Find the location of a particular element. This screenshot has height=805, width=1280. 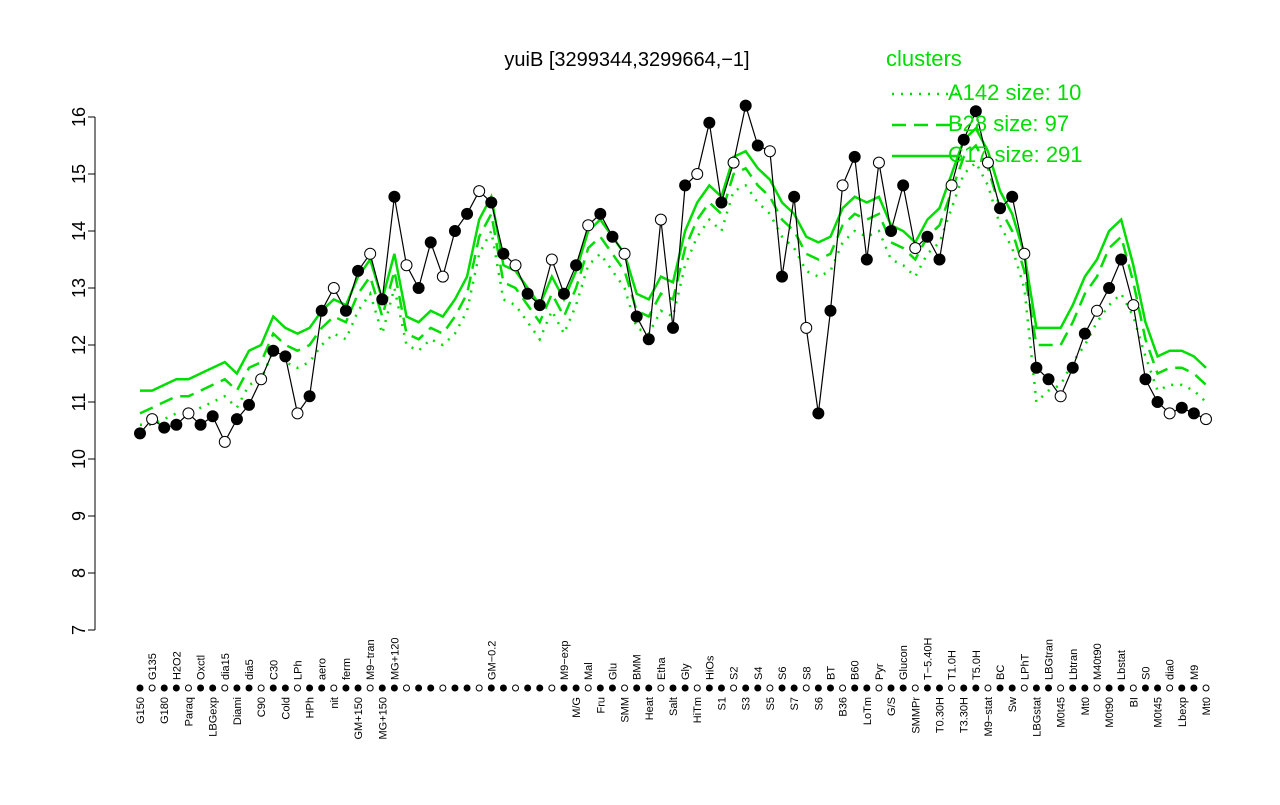

x-tick-label: C90 is located at coordinates (262, 707).